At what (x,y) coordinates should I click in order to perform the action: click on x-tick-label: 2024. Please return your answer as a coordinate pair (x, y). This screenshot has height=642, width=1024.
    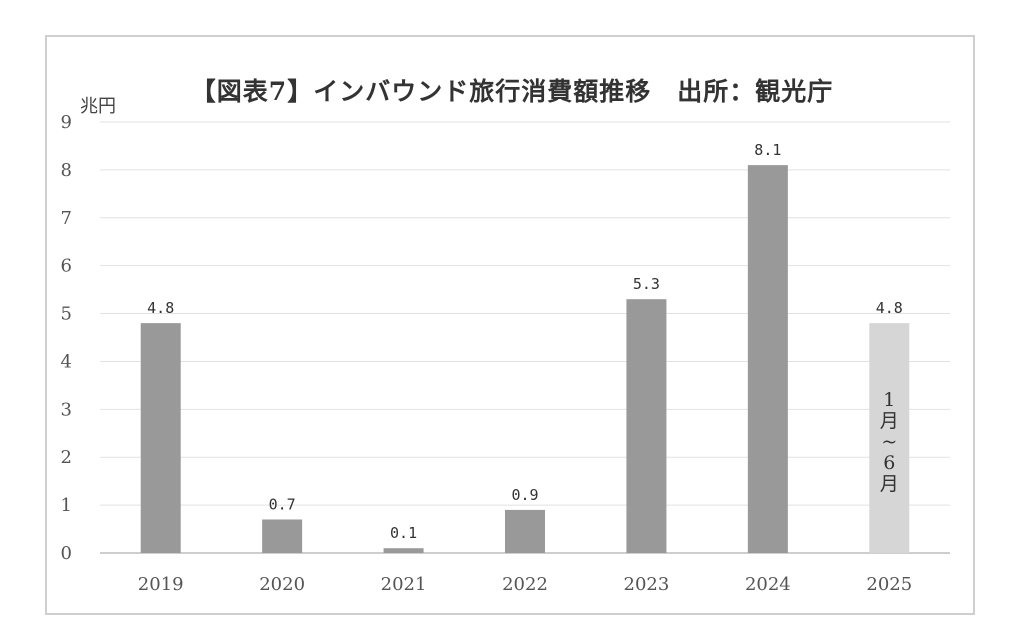
    Looking at the image, I should click on (768, 584).